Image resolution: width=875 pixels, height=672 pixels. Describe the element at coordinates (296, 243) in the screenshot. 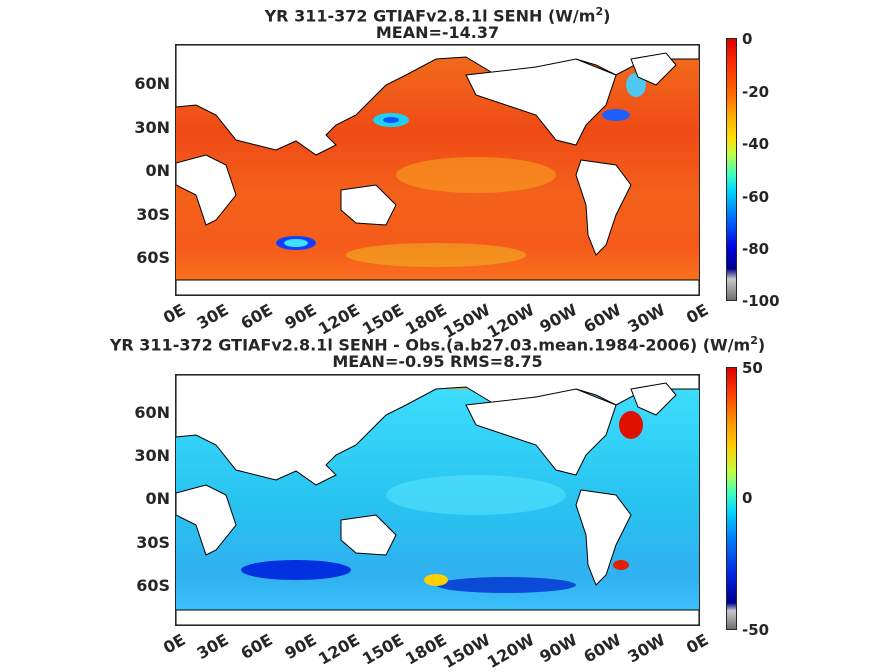

I see `panel1-cold-core` at that location.